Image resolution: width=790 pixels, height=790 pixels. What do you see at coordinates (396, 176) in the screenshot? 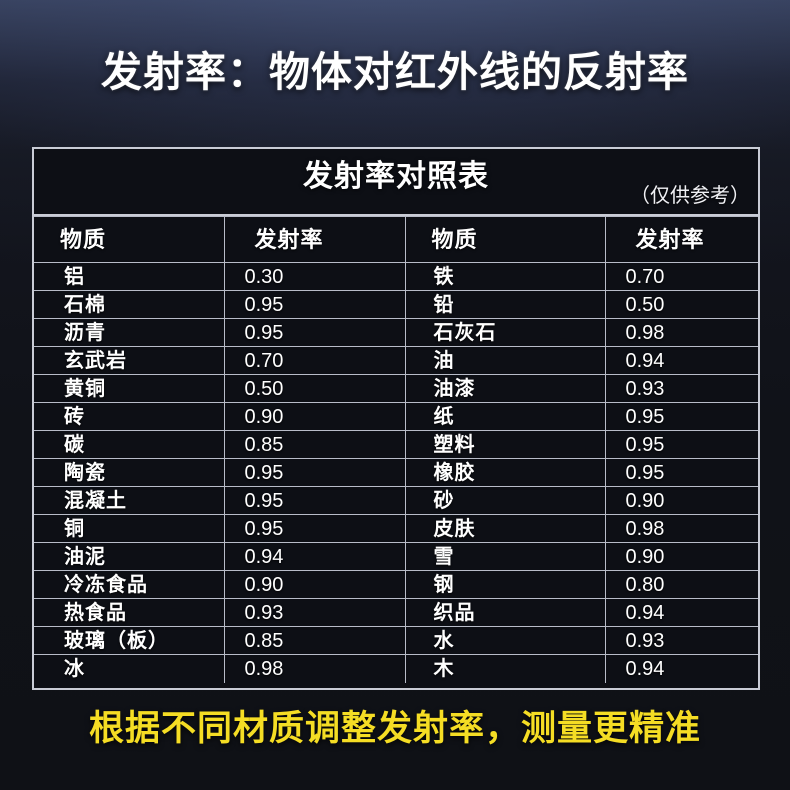
I see `table-caption: 发射率对照表` at bounding box center [396, 176].